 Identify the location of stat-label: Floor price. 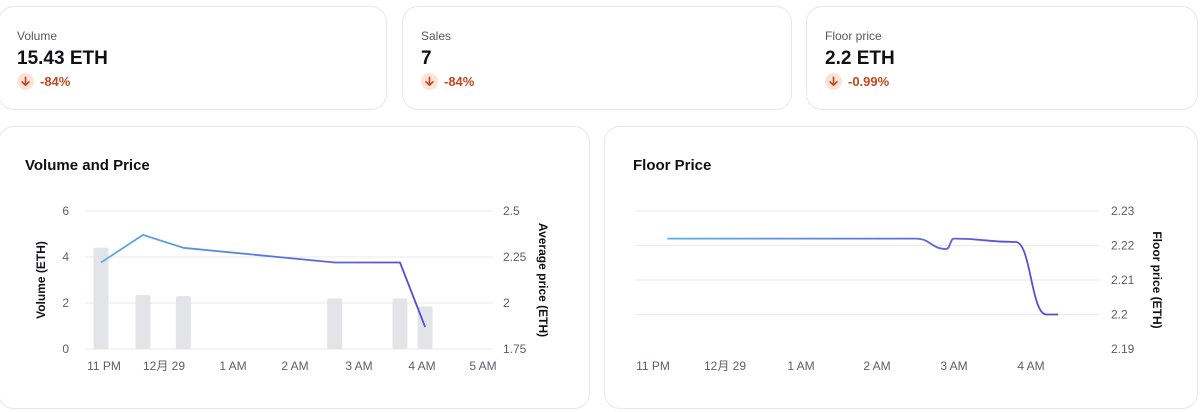
(853, 36).